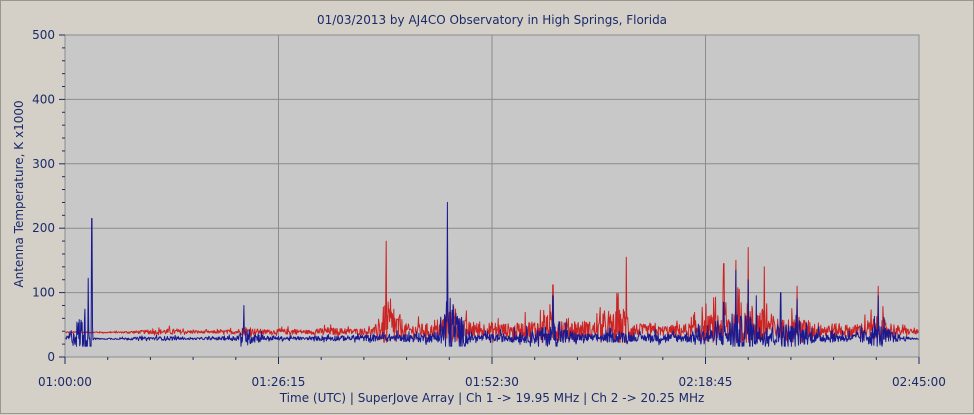 The width and height of the screenshot is (974, 415). What do you see at coordinates (43, 228) in the screenshot?
I see `y-tick-label: 200` at bounding box center [43, 228].